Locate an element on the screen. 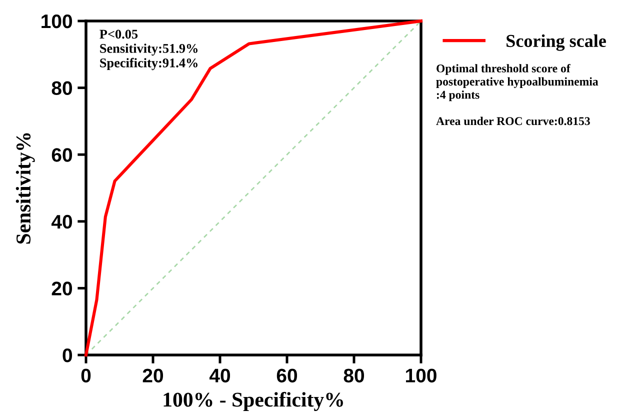  y-axis-title: Sensitivity% is located at coordinates (25, 188).